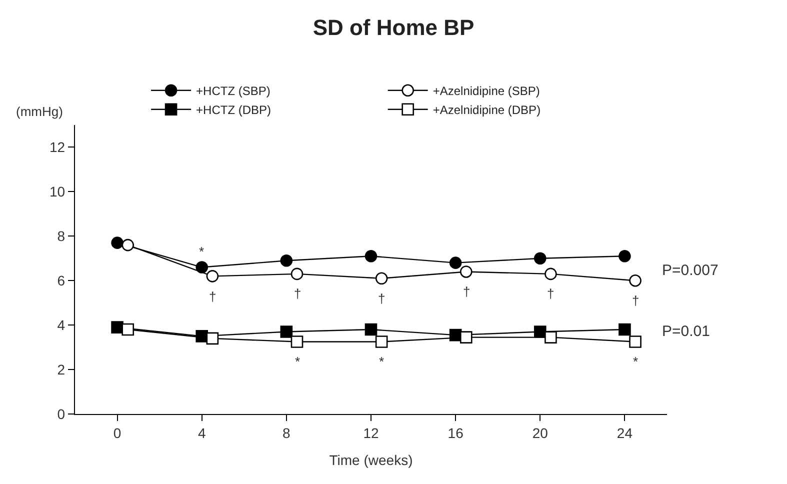 The image size is (787, 484). What do you see at coordinates (540, 432) in the screenshot?
I see `x-tick-label: 20` at bounding box center [540, 432].